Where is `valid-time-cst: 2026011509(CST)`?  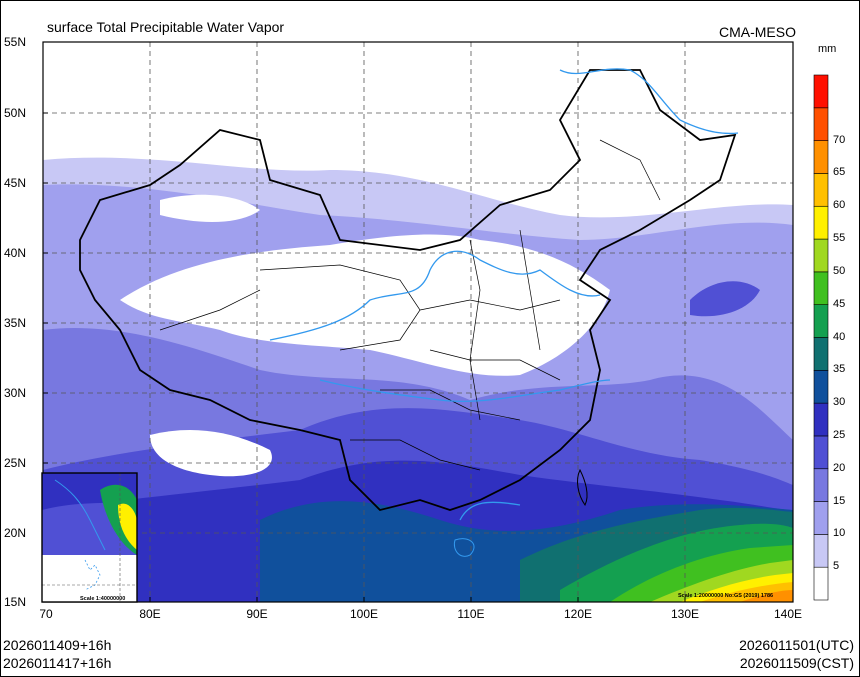 valid-time-cst: 2026011509(CST) is located at coordinates (796, 663).